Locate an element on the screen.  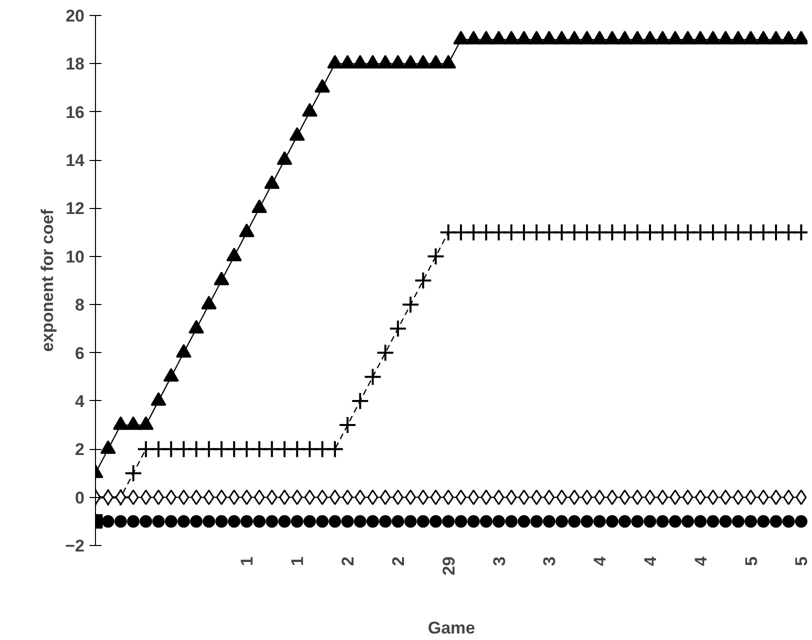
y-tick-label: 8 is located at coordinates (80, 305).